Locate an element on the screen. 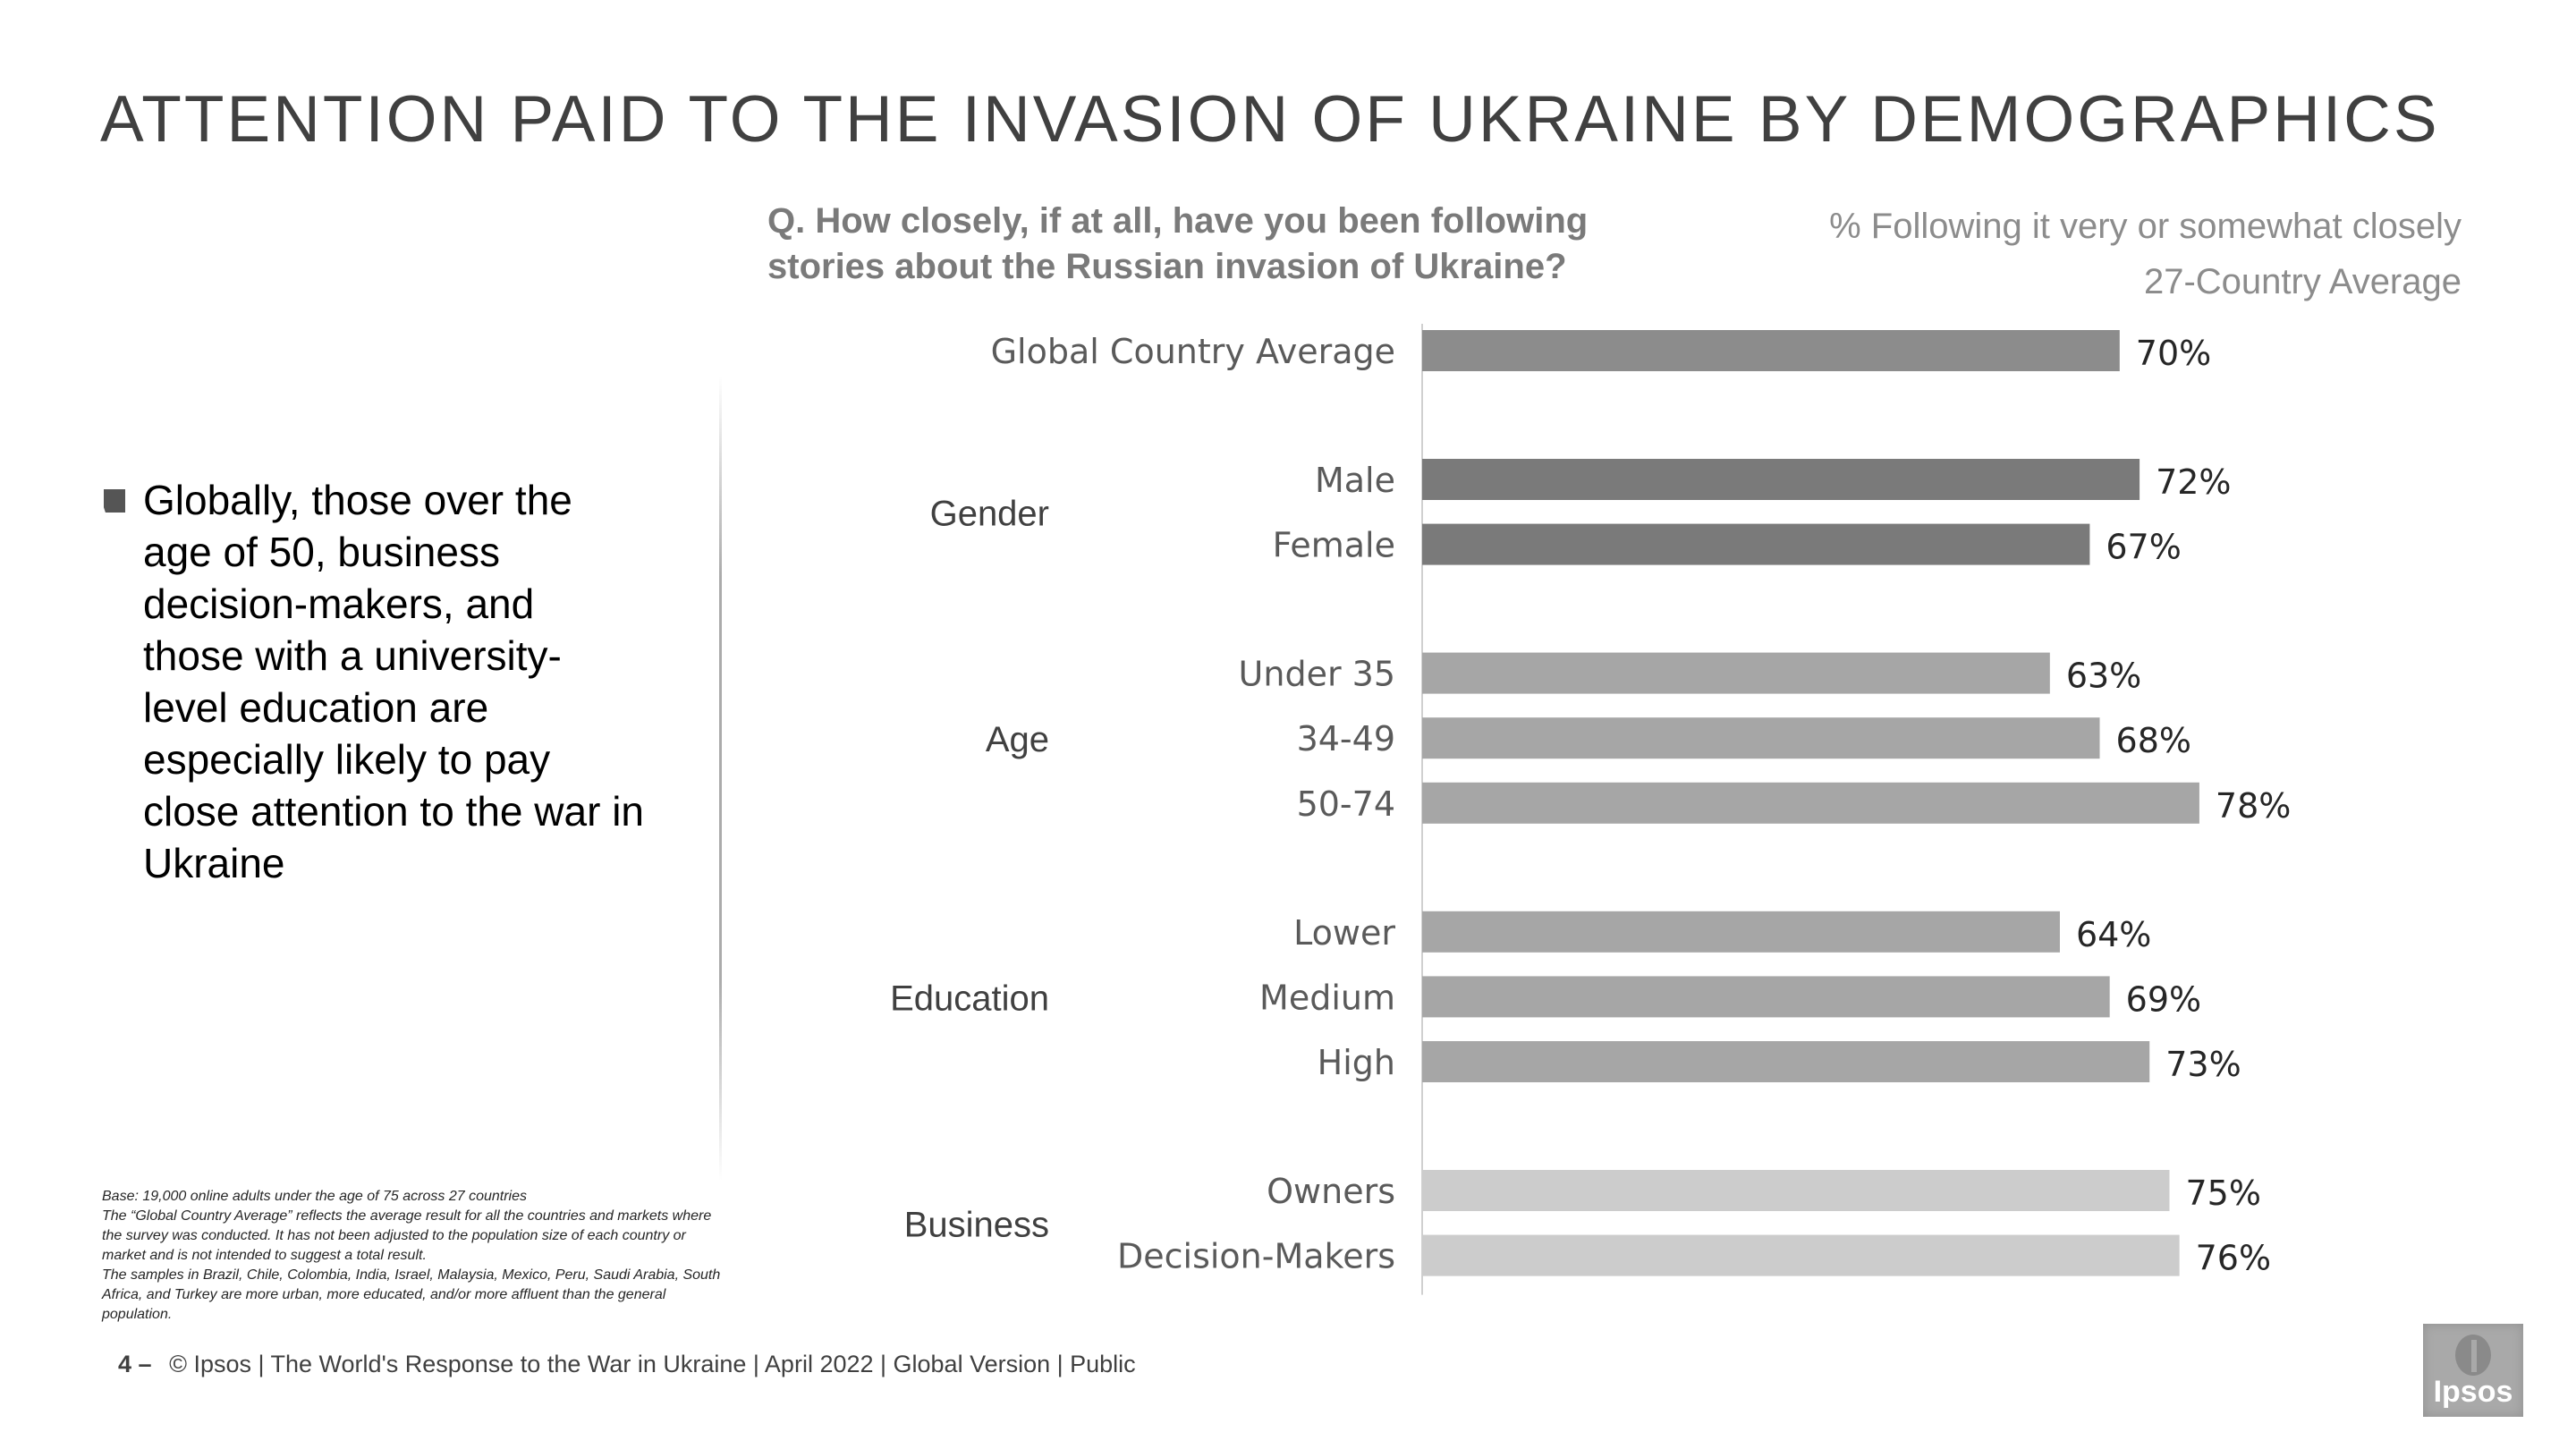  data-label-lower: 64% is located at coordinates (2113, 934).